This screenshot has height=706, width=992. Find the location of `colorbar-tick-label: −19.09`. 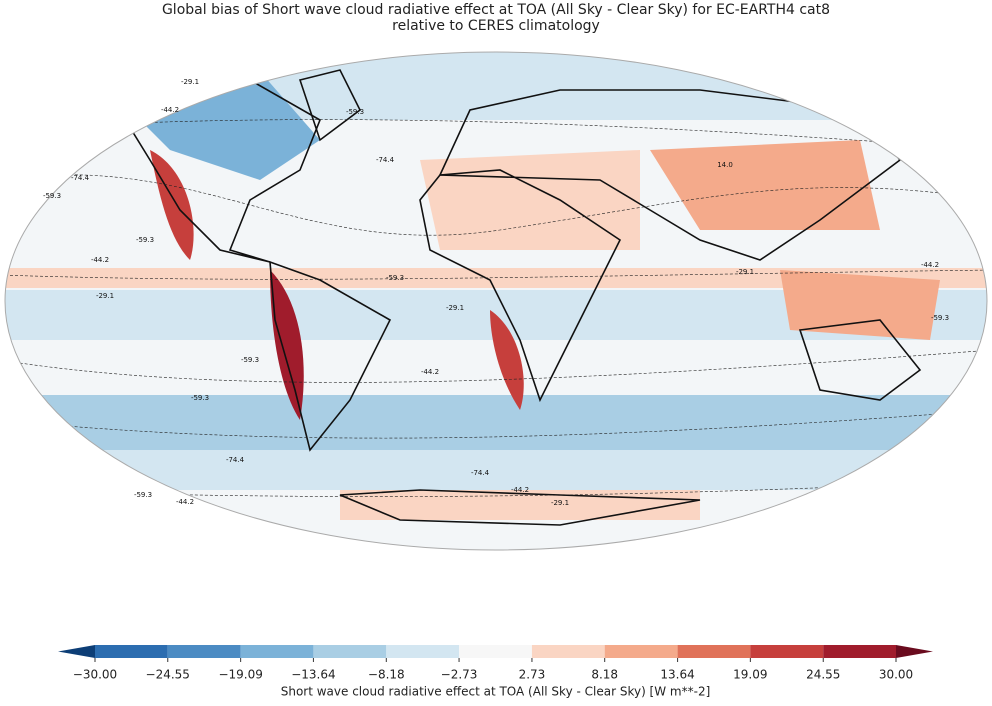

colorbar-tick-label: −19.09 is located at coordinates (240, 675).